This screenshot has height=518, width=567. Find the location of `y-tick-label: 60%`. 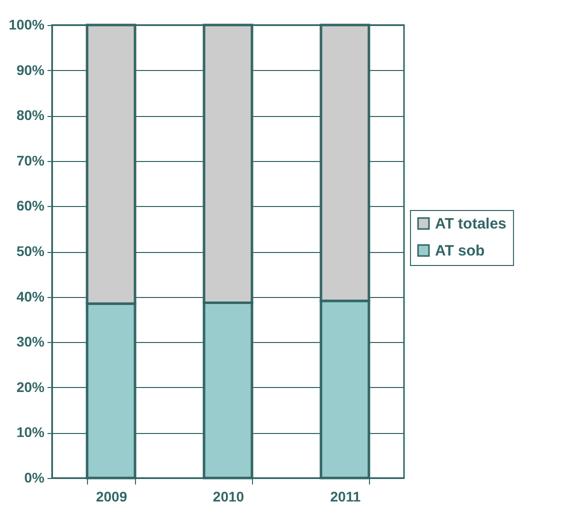

y-tick-label: 60% is located at coordinates (31, 206).